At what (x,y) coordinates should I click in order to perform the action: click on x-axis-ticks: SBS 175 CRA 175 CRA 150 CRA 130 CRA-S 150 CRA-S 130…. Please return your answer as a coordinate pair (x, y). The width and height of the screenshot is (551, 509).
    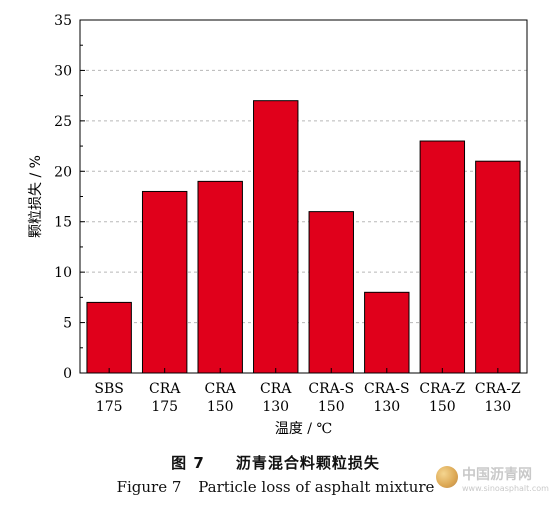
    Looking at the image, I should click on (307, 391).